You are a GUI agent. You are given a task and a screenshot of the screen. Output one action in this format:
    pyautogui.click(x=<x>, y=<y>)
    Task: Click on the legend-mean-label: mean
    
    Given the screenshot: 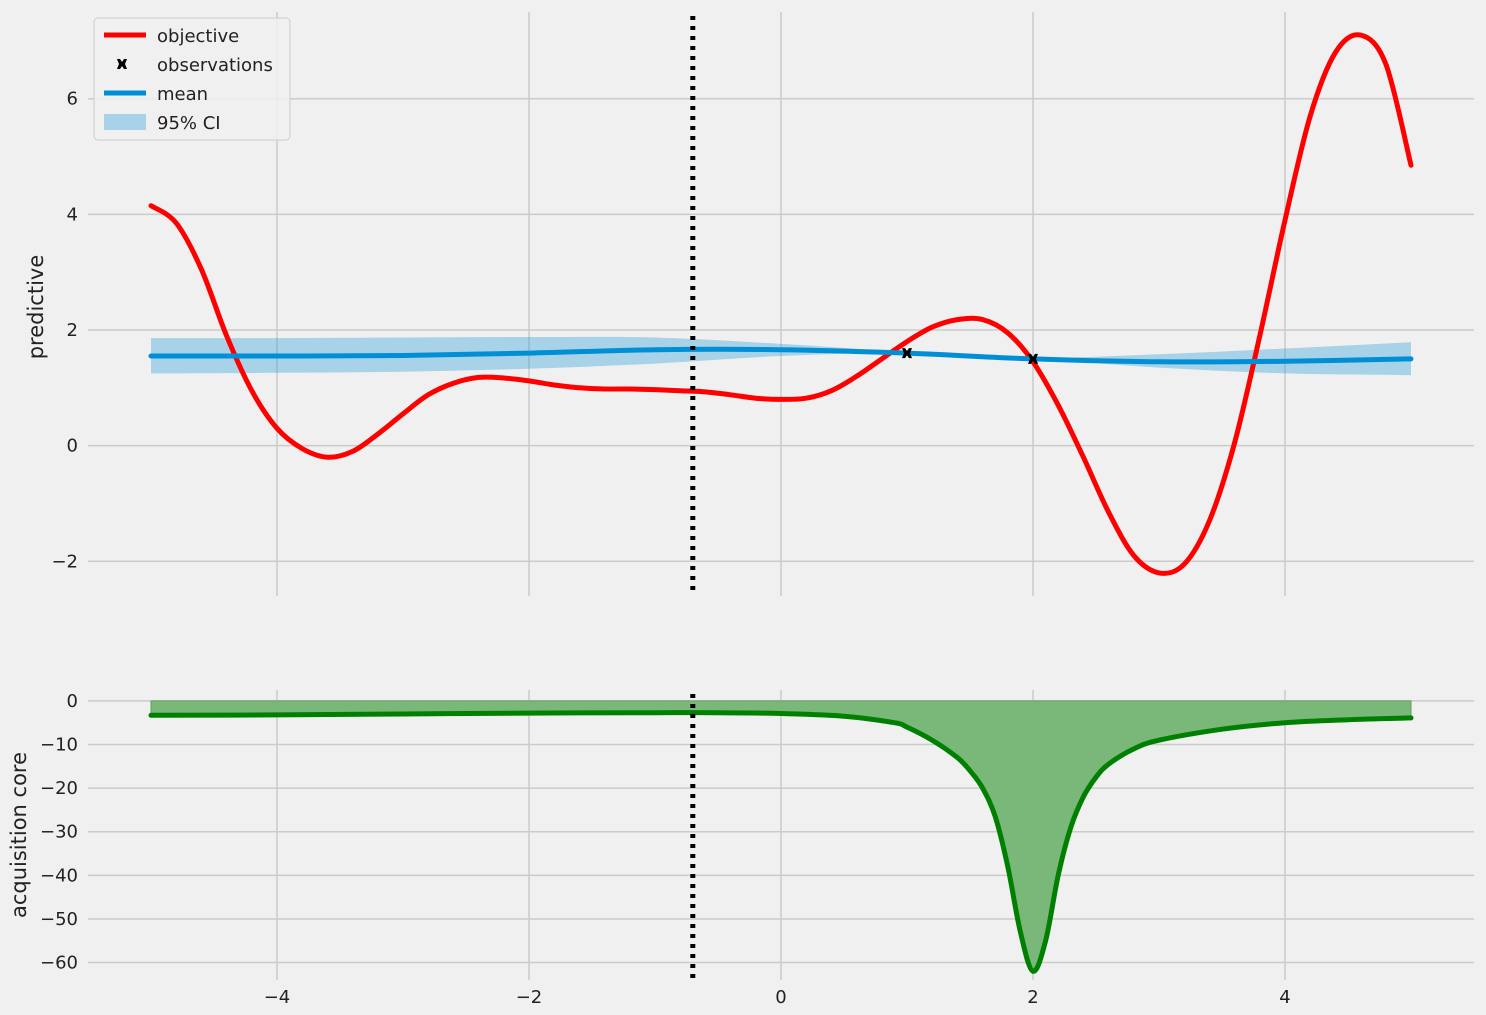 What is the action you would take?
    pyautogui.click(x=182, y=94)
    